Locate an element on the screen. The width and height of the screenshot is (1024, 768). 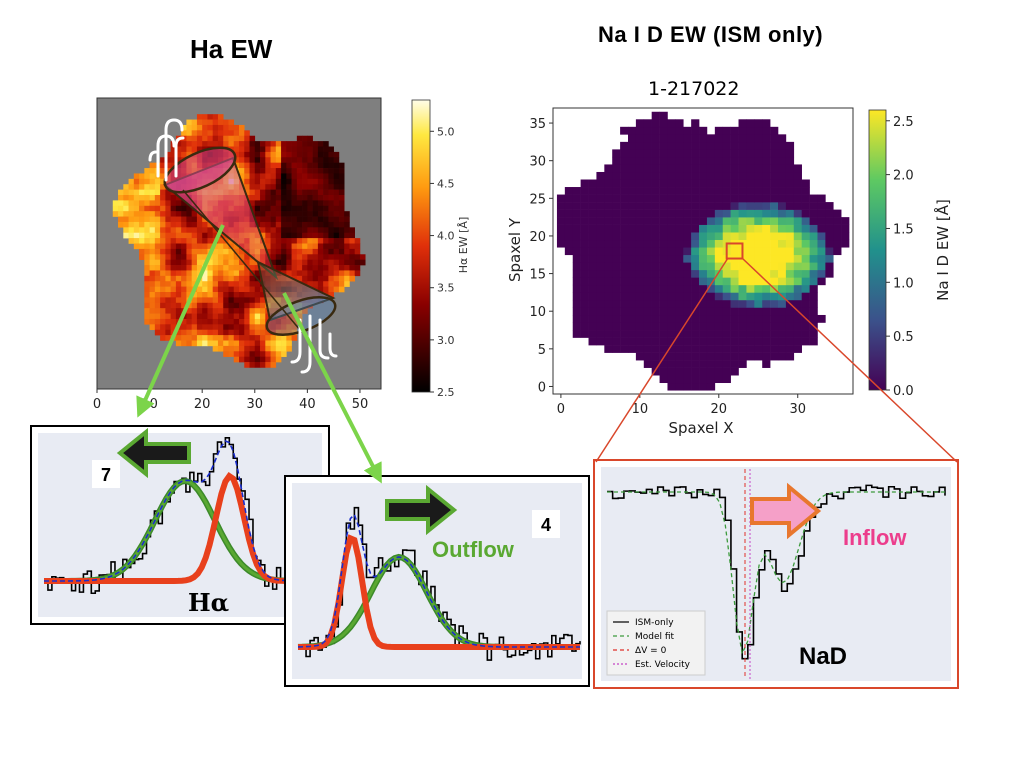
panel-number-box is located at coordinates (546, 524).